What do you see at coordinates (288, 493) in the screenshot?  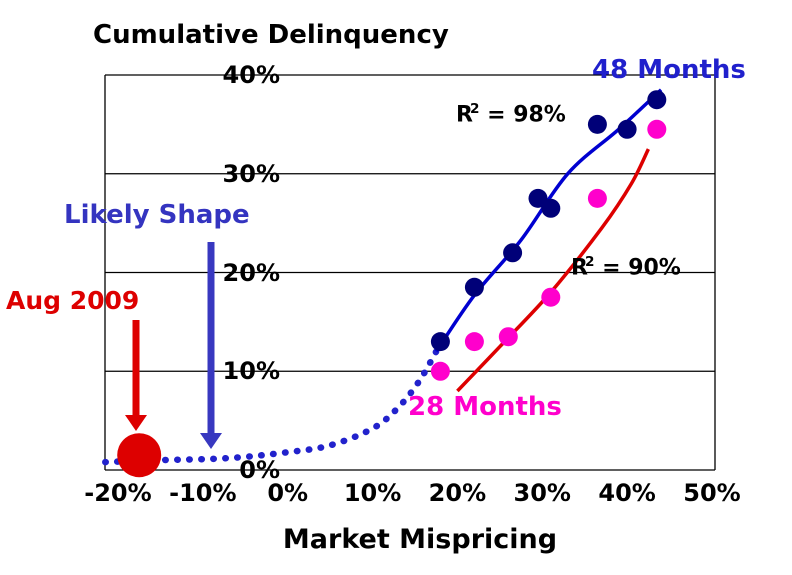 I see `x-tick-label-0%: 0%` at bounding box center [288, 493].